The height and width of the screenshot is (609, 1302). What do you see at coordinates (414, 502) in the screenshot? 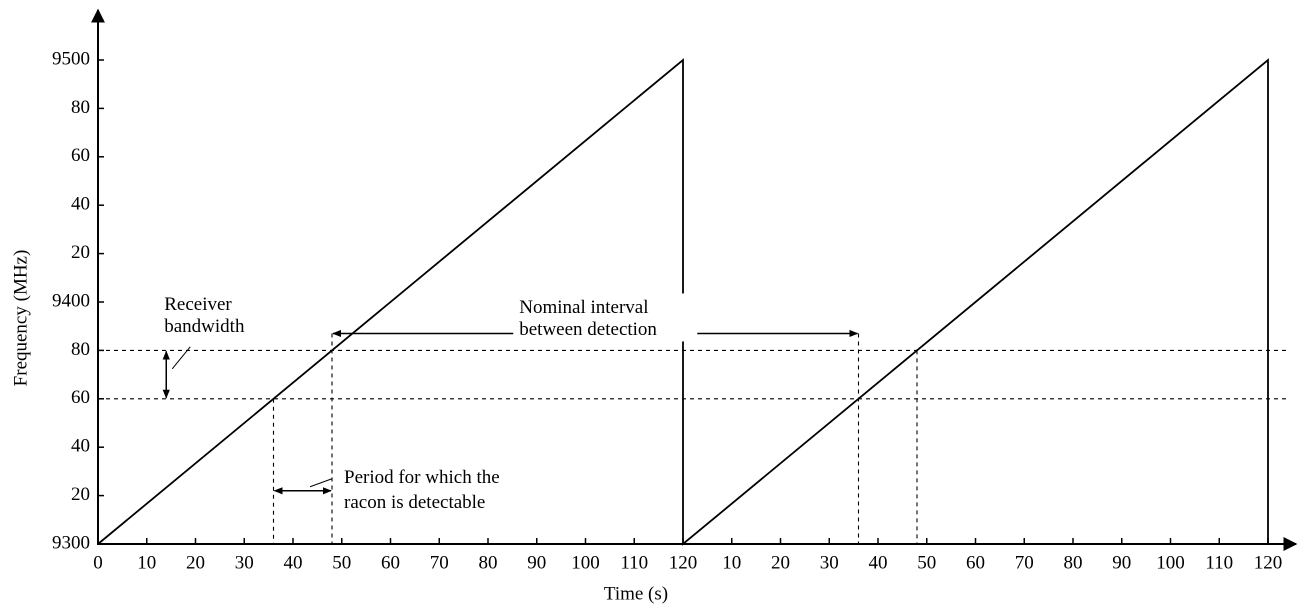
I see `annotation-text: racon is detectable` at bounding box center [414, 502].